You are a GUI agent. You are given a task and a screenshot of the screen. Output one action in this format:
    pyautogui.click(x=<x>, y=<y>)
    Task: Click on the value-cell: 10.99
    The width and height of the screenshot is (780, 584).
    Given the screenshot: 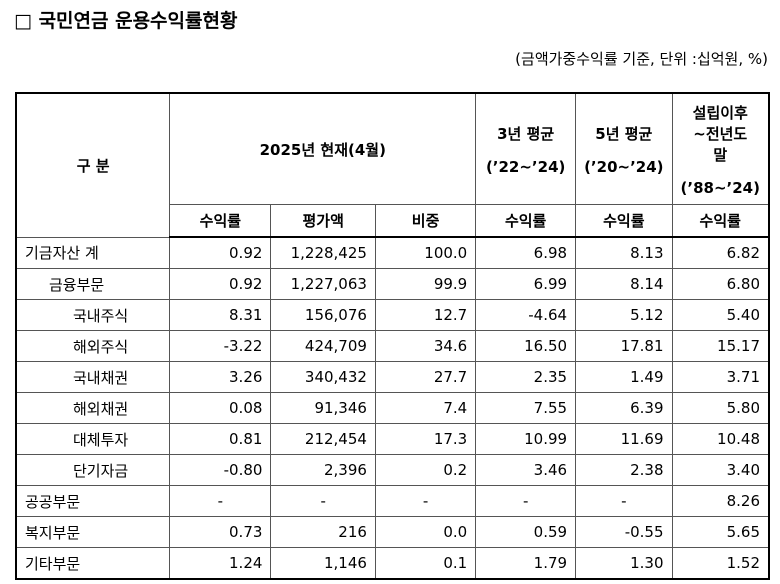 What is the action you would take?
    pyautogui.click(x=526, y=439)
    